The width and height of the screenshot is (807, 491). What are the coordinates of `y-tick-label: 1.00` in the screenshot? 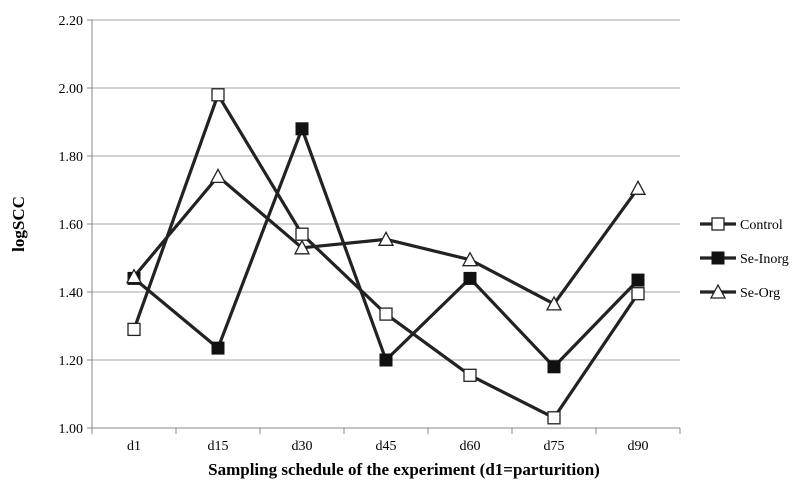 It's located at (71, 429).